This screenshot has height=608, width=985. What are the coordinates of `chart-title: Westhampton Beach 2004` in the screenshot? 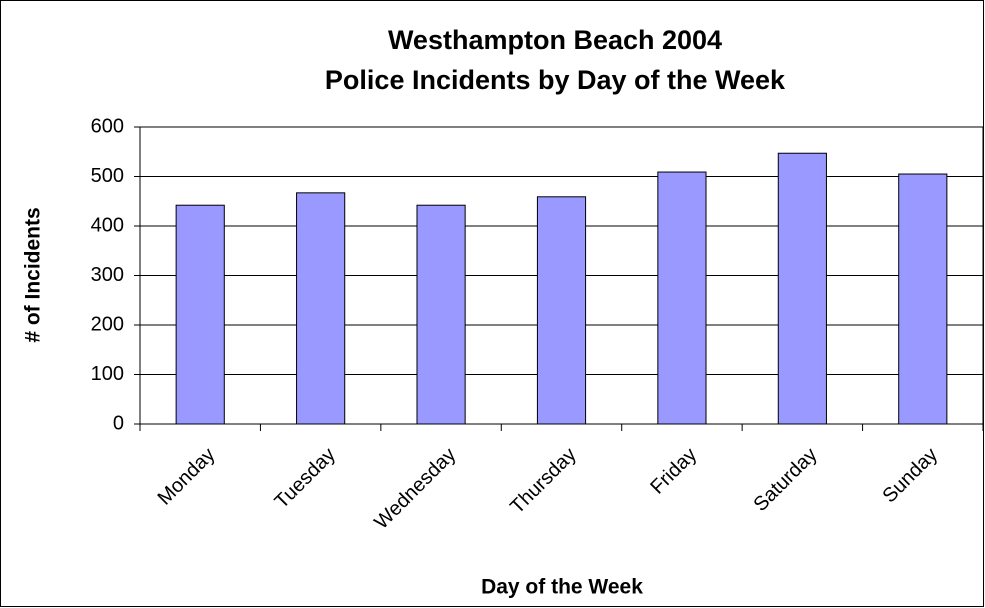 It's located at (555, 40).